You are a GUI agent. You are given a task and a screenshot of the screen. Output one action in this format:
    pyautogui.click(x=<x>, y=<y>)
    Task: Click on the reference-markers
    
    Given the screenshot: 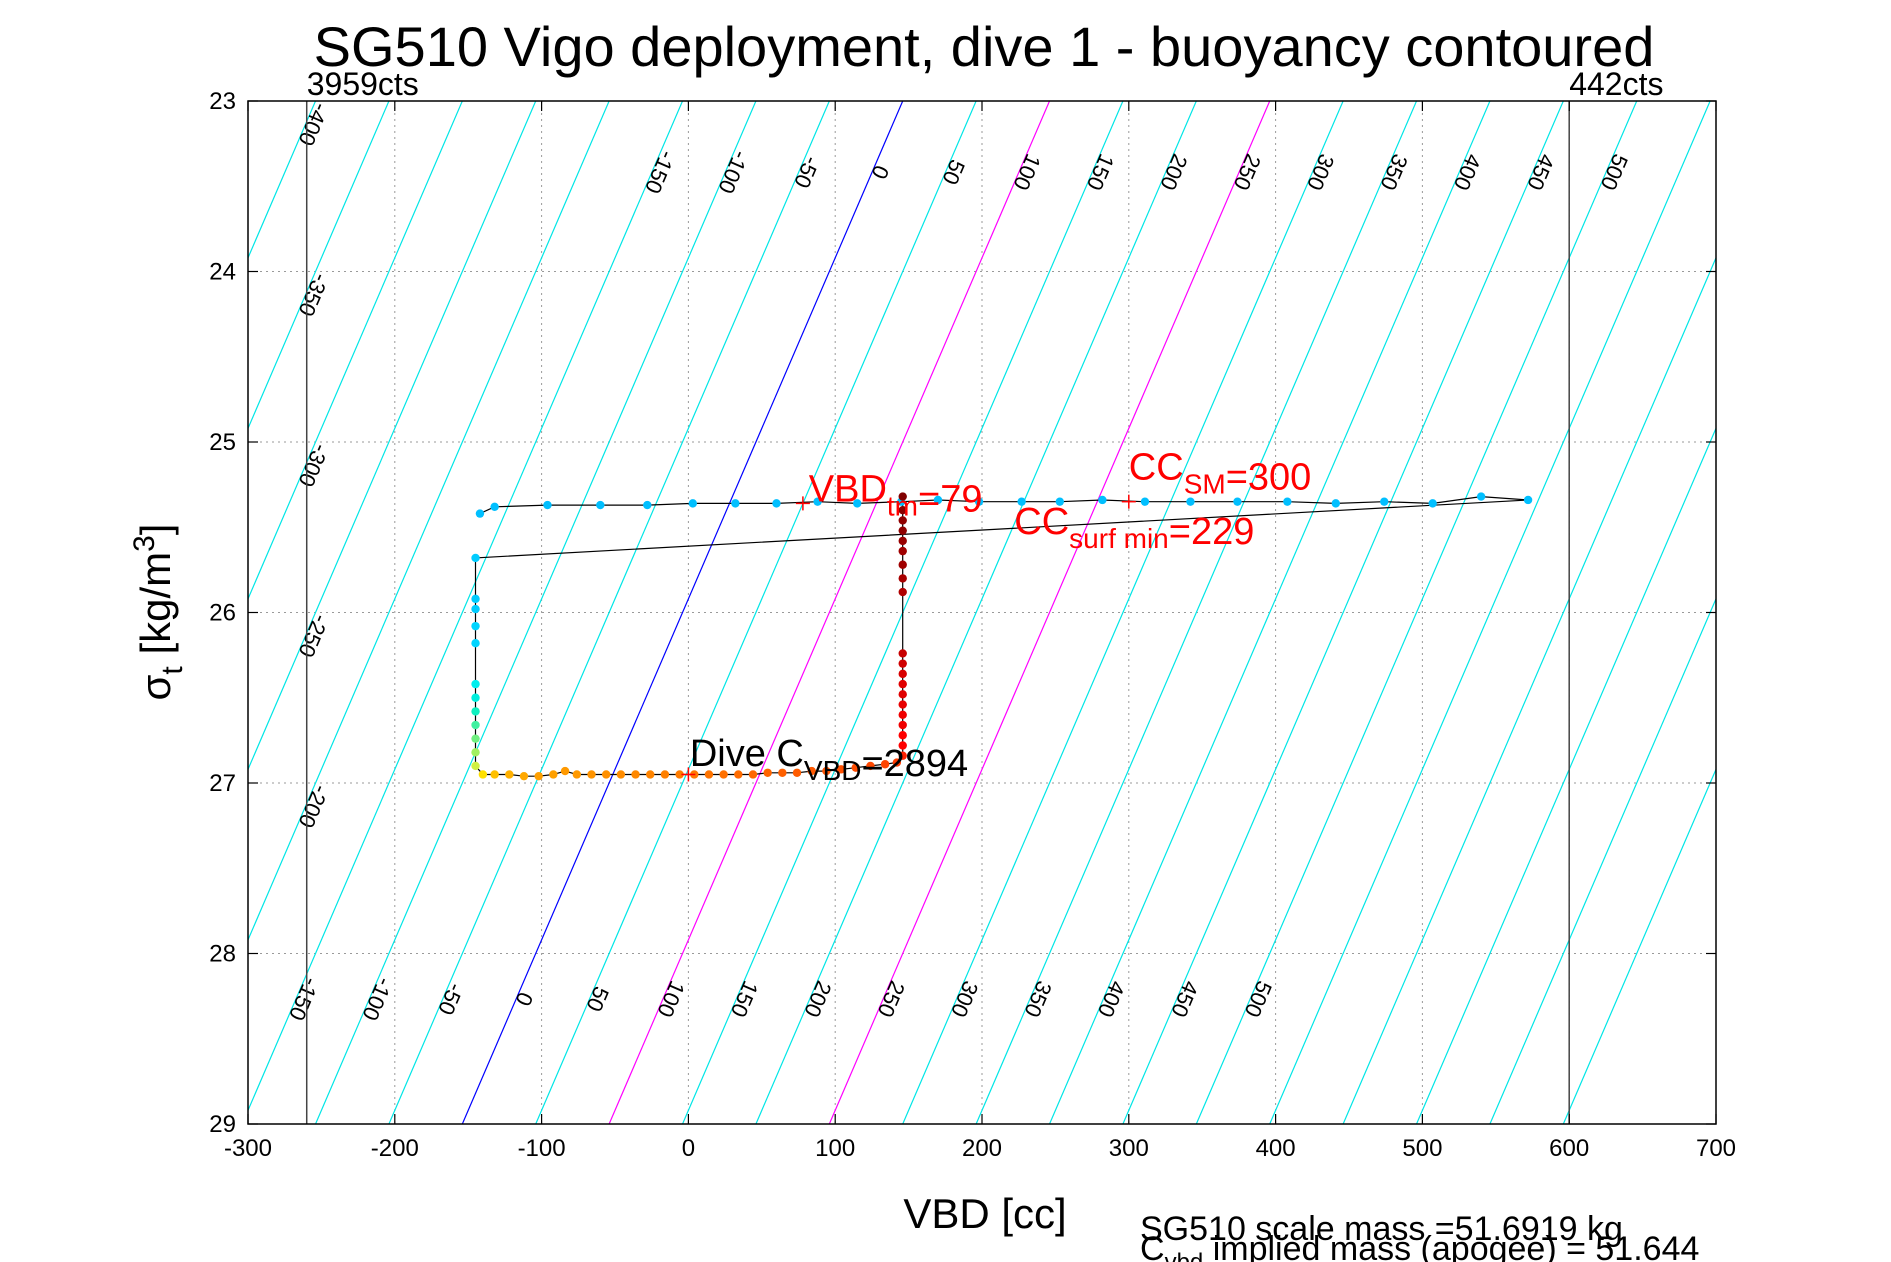 What is the action you would take?
    pyautogui.click(x=908, y=638)
    